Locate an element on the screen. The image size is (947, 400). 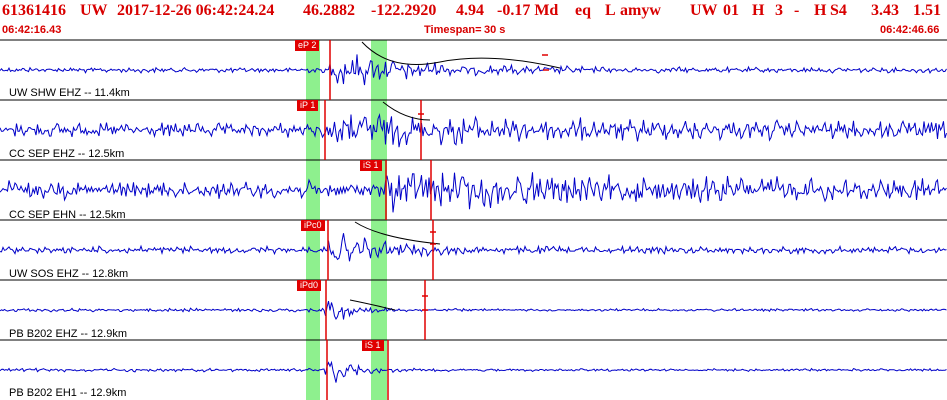
event-id: 61361416 is located at coordinates (34, 10).